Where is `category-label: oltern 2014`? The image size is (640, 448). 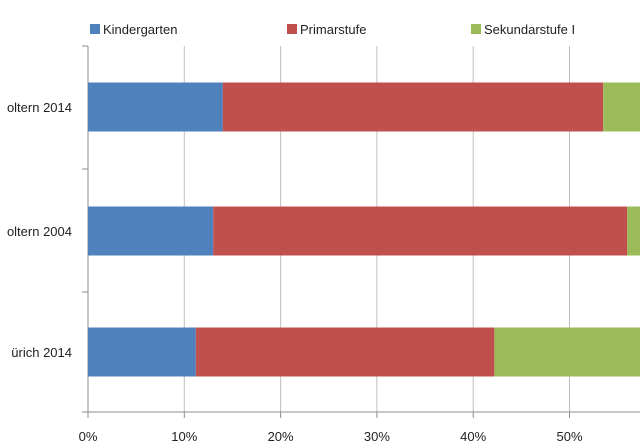
category-label: oltern 2014 is located at coordinates (39, 107).